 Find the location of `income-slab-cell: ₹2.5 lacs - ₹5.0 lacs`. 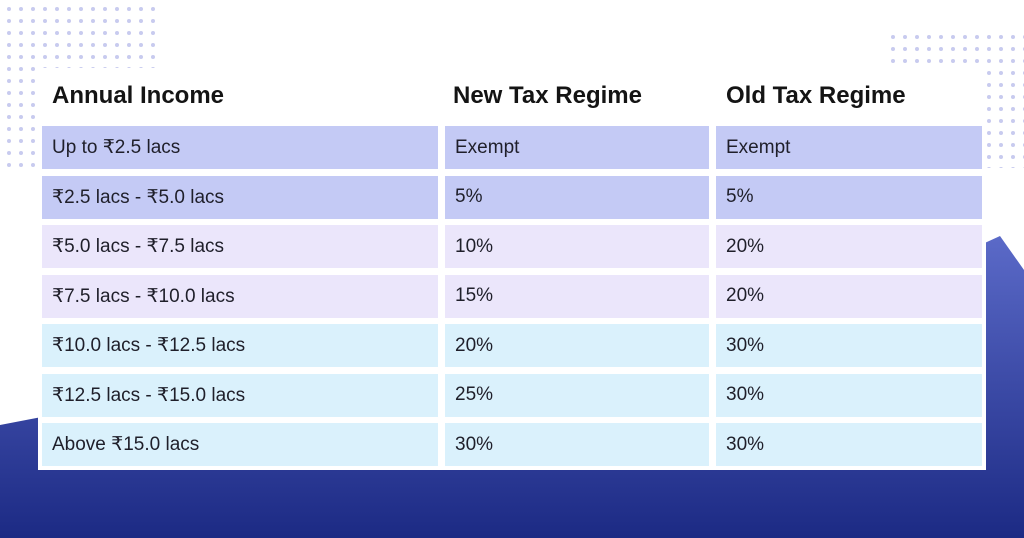

income-slab-cell: ₹2.5 lacs - ₹5.0 lacs is located at coordinates (240, 197).